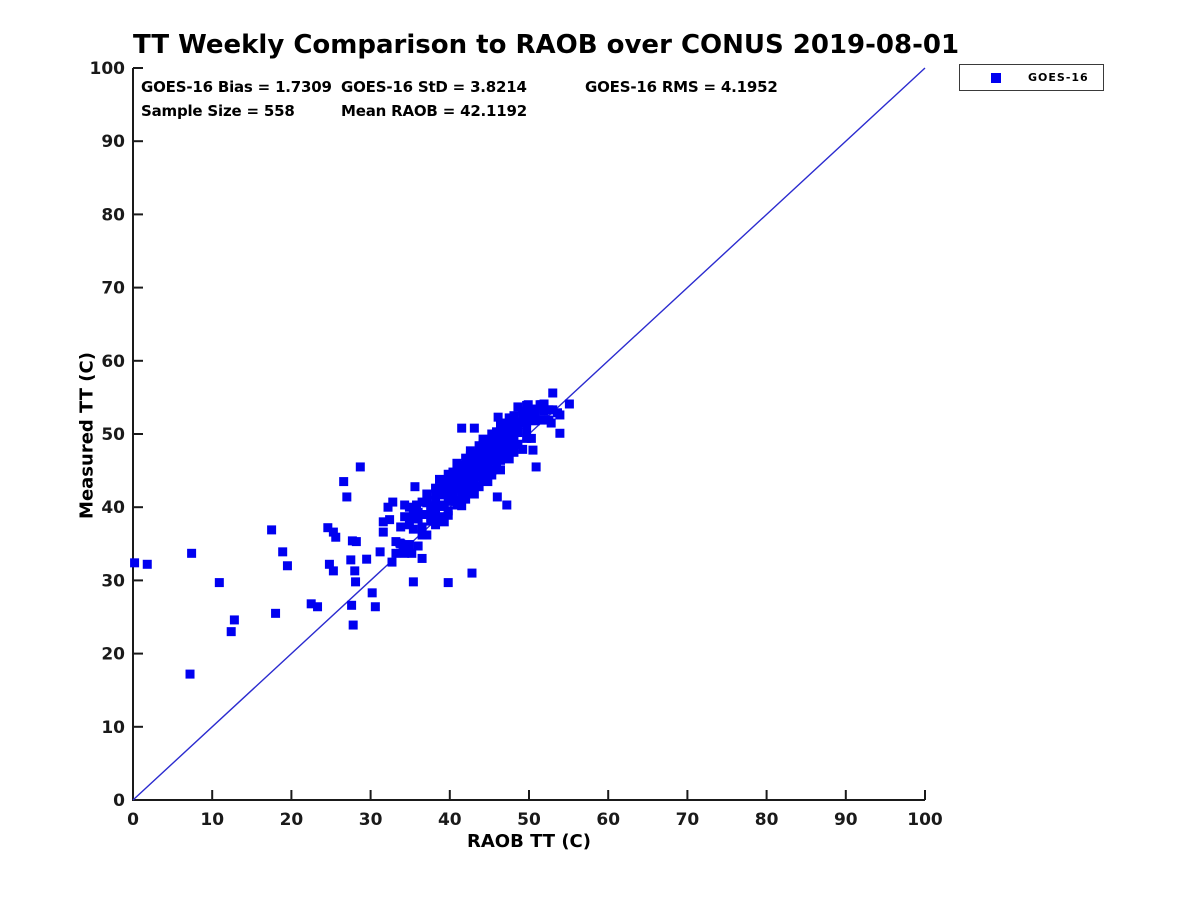 The width and height of the screenshot is (1200, 900). I want to click on x-tick-label: 10, so click(212, 820).